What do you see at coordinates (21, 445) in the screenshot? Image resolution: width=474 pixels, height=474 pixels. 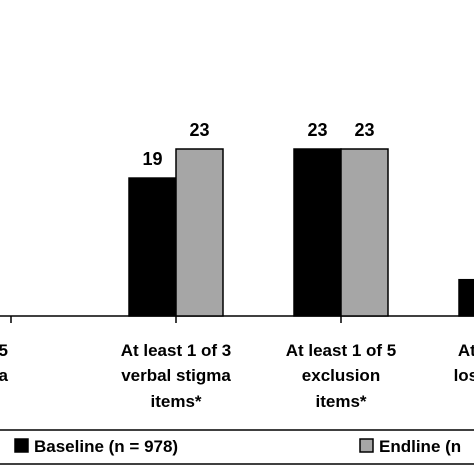 I see `legend-swatch-baseline` at bounding box center [21, 445].